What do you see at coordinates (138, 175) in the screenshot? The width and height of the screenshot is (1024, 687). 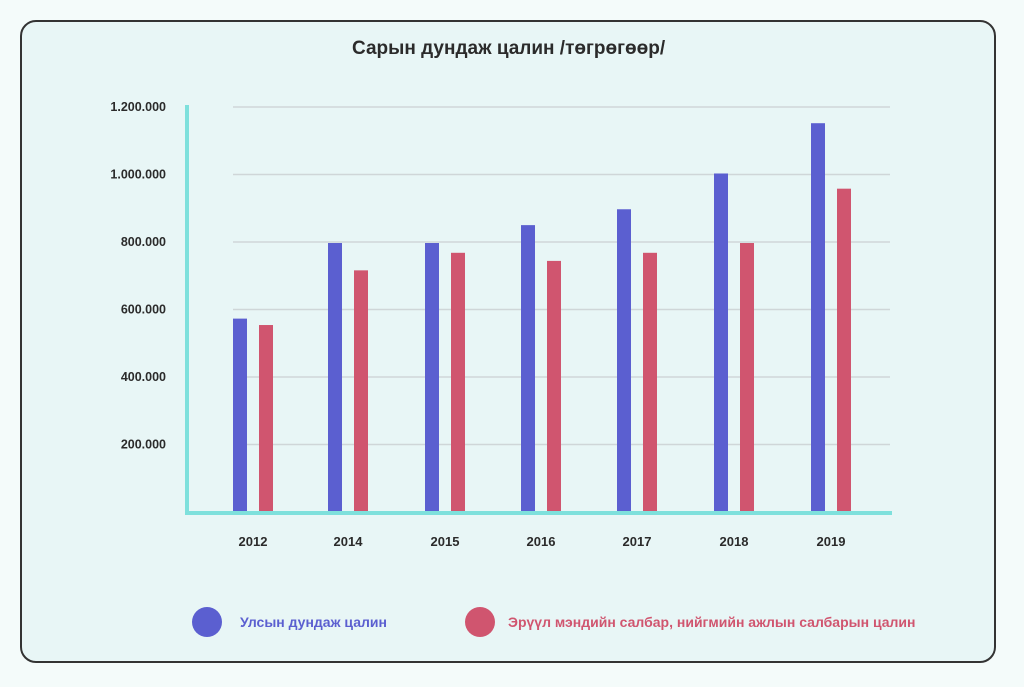 I see `y-tick-label: 1.000.000` at bounding box center [138, 175].